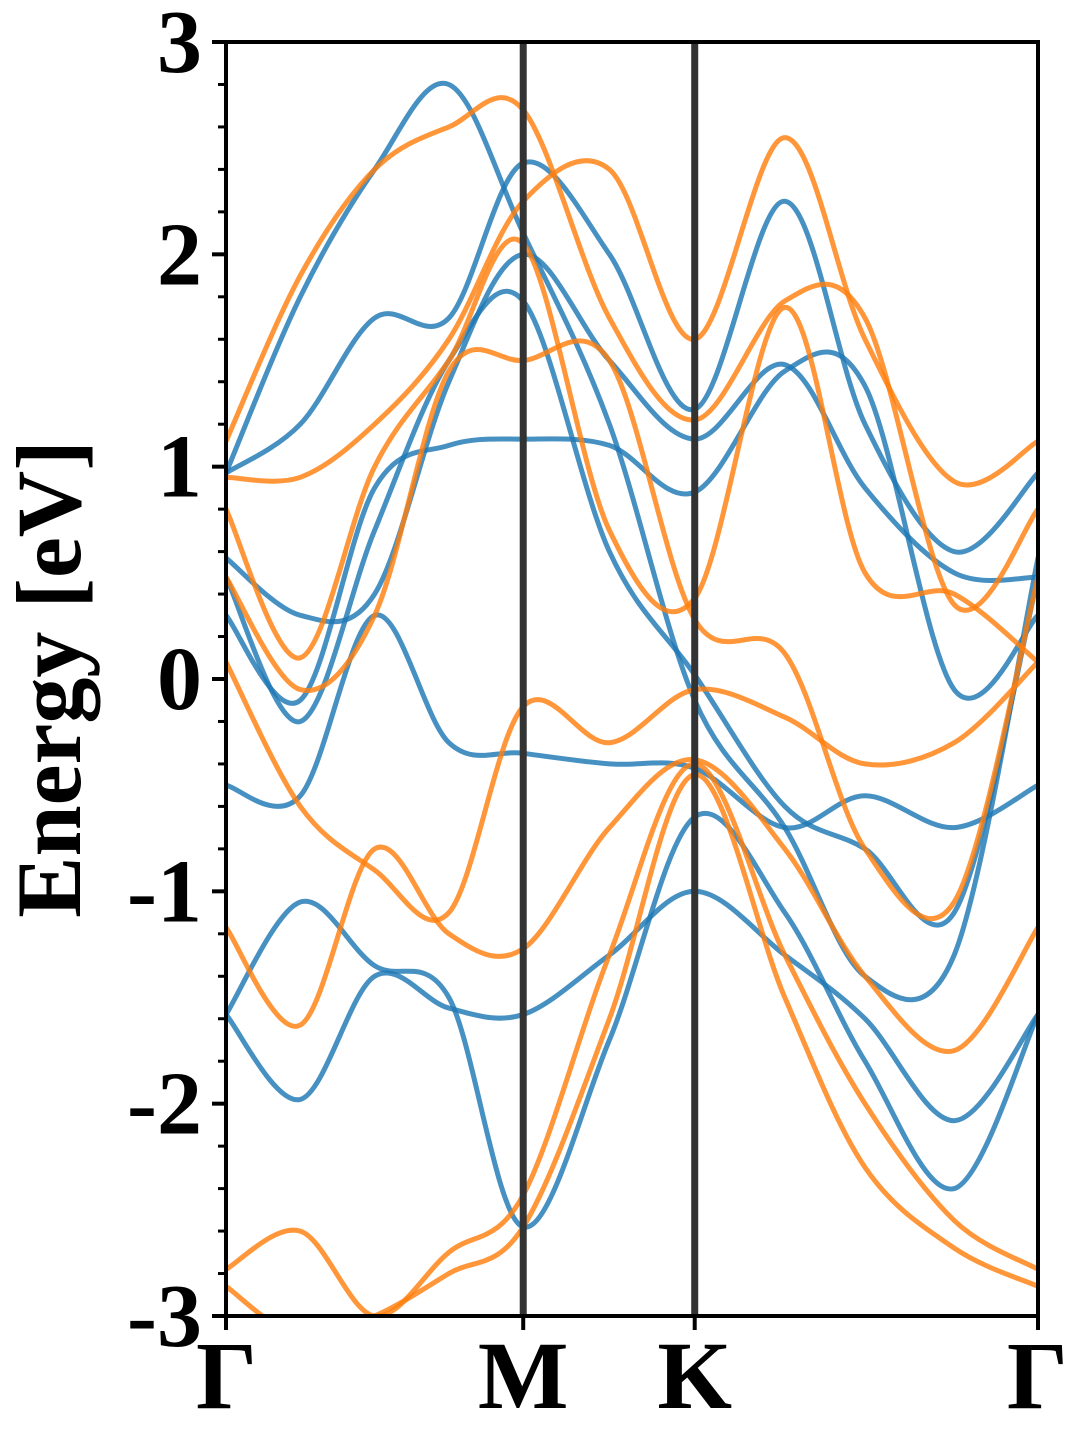 Image resolution: width=1080 pixels, height=1440 pixels. I want to click on y-tick-label: 3, so click(179, 46).